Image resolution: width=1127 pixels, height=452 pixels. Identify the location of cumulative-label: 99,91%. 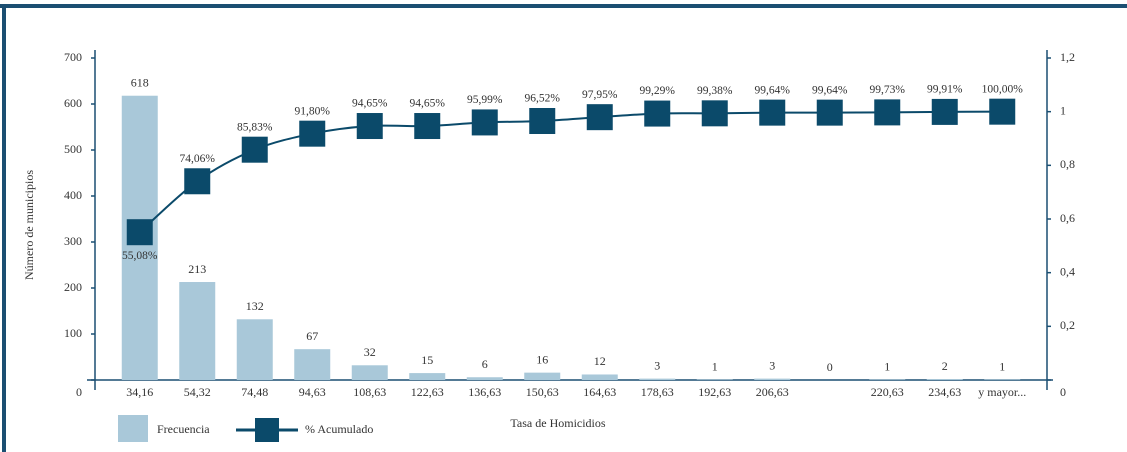
(945, 90).